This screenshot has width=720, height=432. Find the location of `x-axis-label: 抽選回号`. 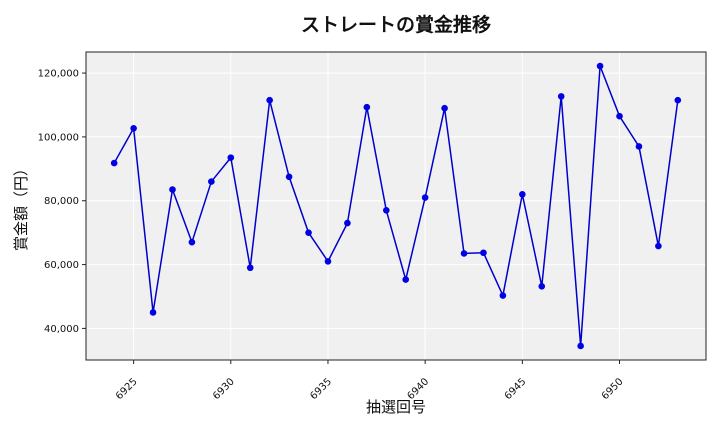

x-axis-label: 抽選回号 is located at coordinates (396, 407).